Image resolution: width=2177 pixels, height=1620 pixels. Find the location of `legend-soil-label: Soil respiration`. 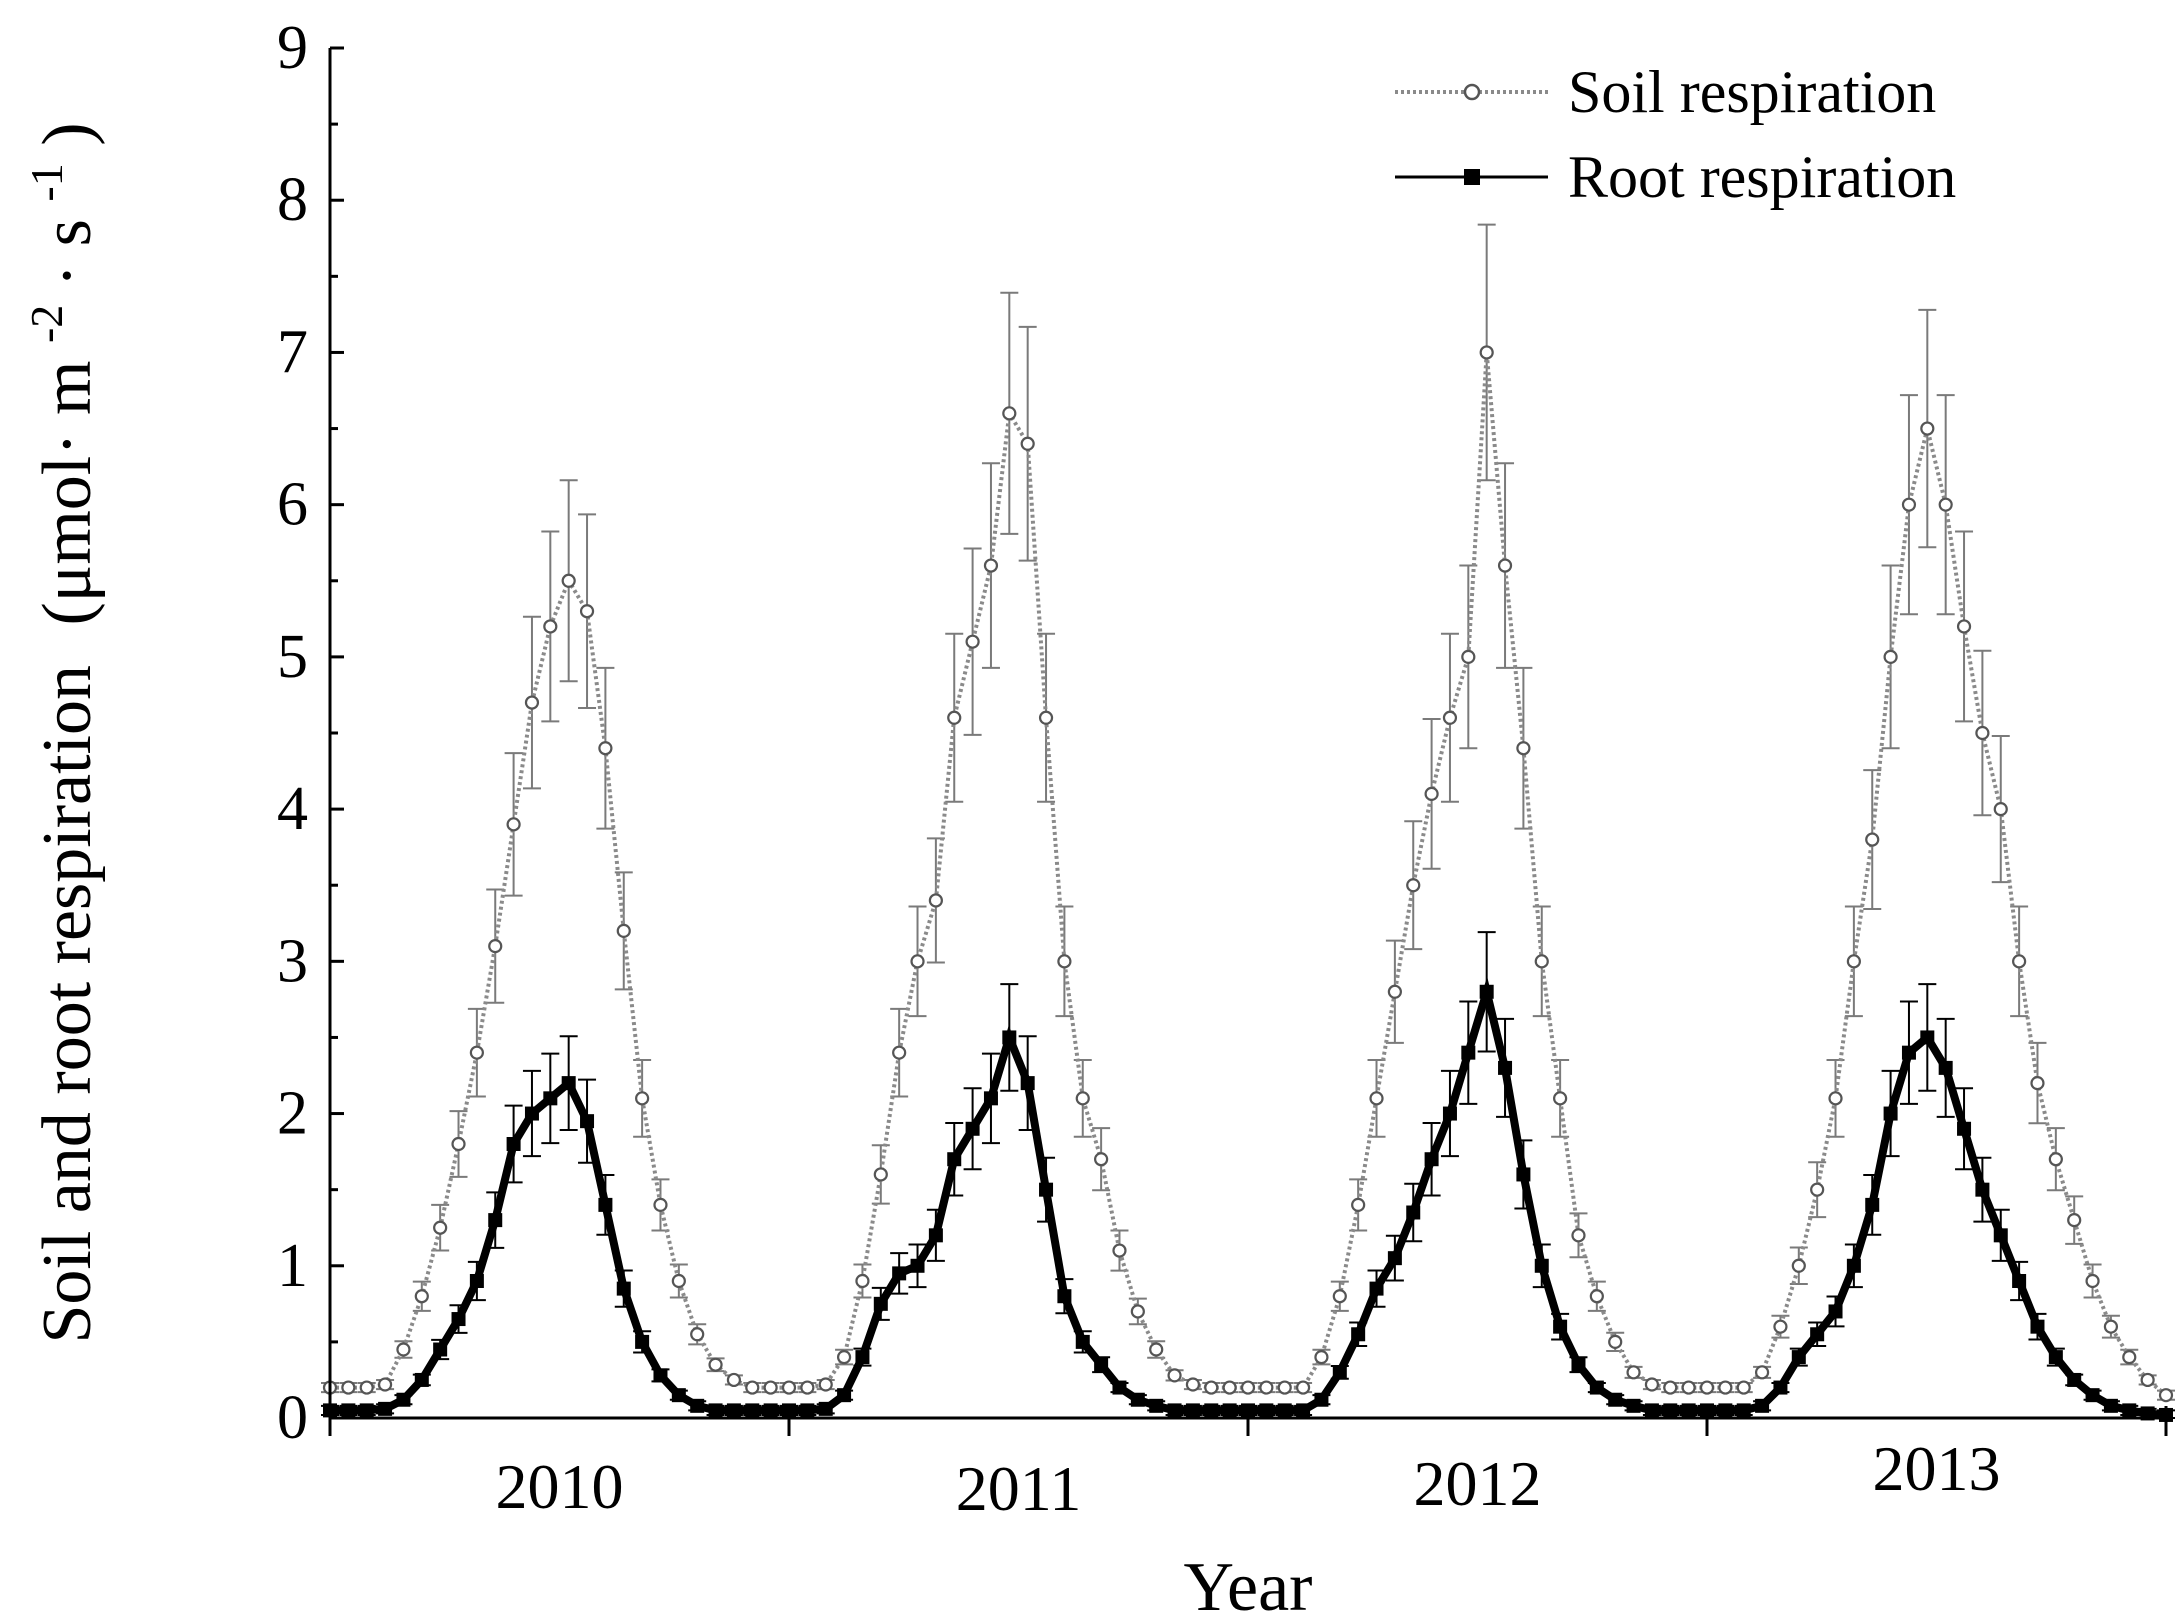

legend-soil-label: Soil respiration is located at coordinates (1752, 92).